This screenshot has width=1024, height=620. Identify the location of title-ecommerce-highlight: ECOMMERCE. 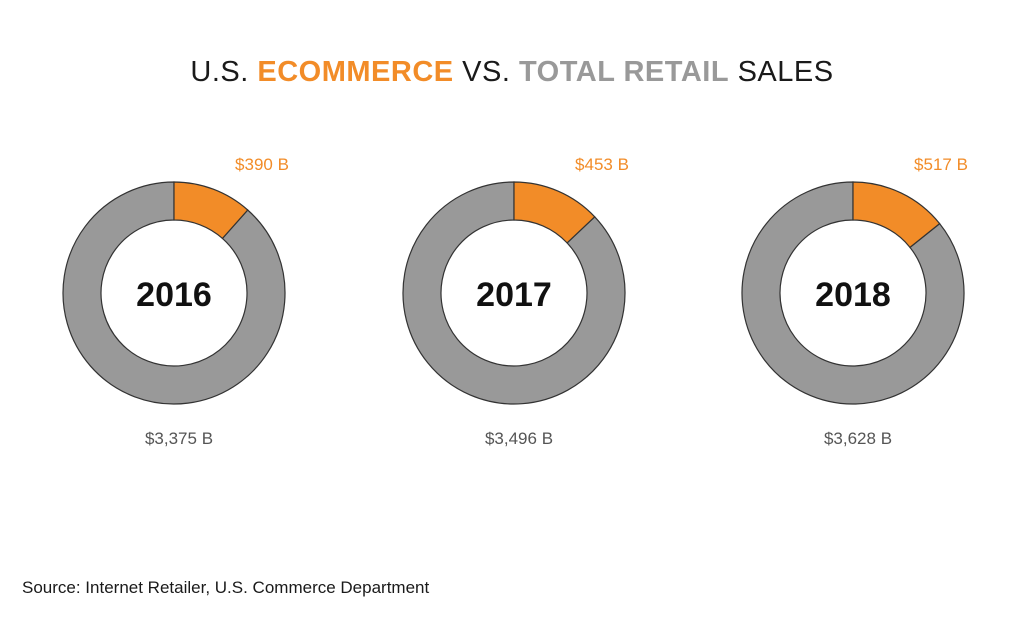
(355, 72).